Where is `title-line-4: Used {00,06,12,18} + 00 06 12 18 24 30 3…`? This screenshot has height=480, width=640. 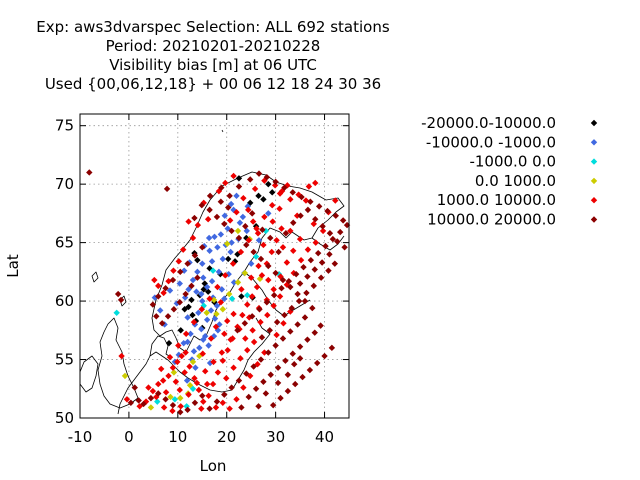
title-line-4: Used {00,06,12,18} + 00 06 12 18 24 30 3… is located at coordinates (213, 84).